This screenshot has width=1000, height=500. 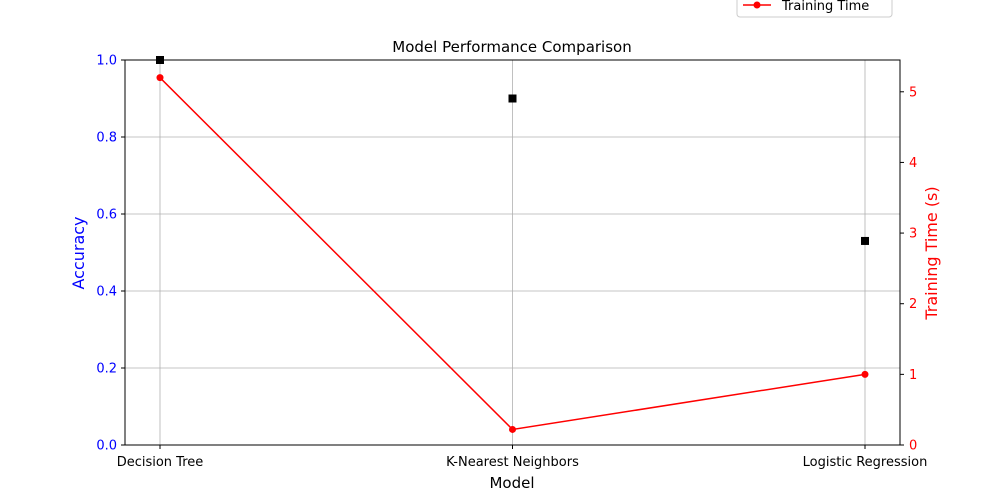 I want to click on y-right-tick-label-2: 2, so click(x=913, y=304).